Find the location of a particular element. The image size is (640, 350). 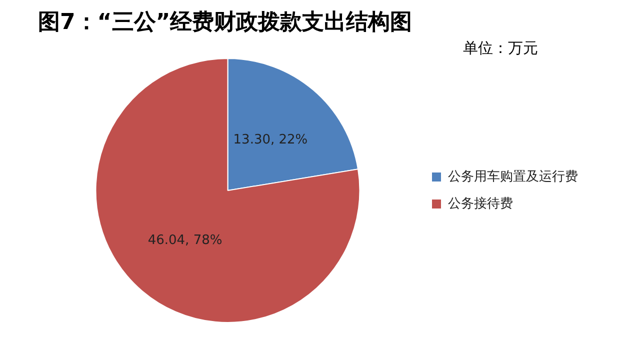

chart-subtitle: 单位：万元 is located at coordinates (500, 48).